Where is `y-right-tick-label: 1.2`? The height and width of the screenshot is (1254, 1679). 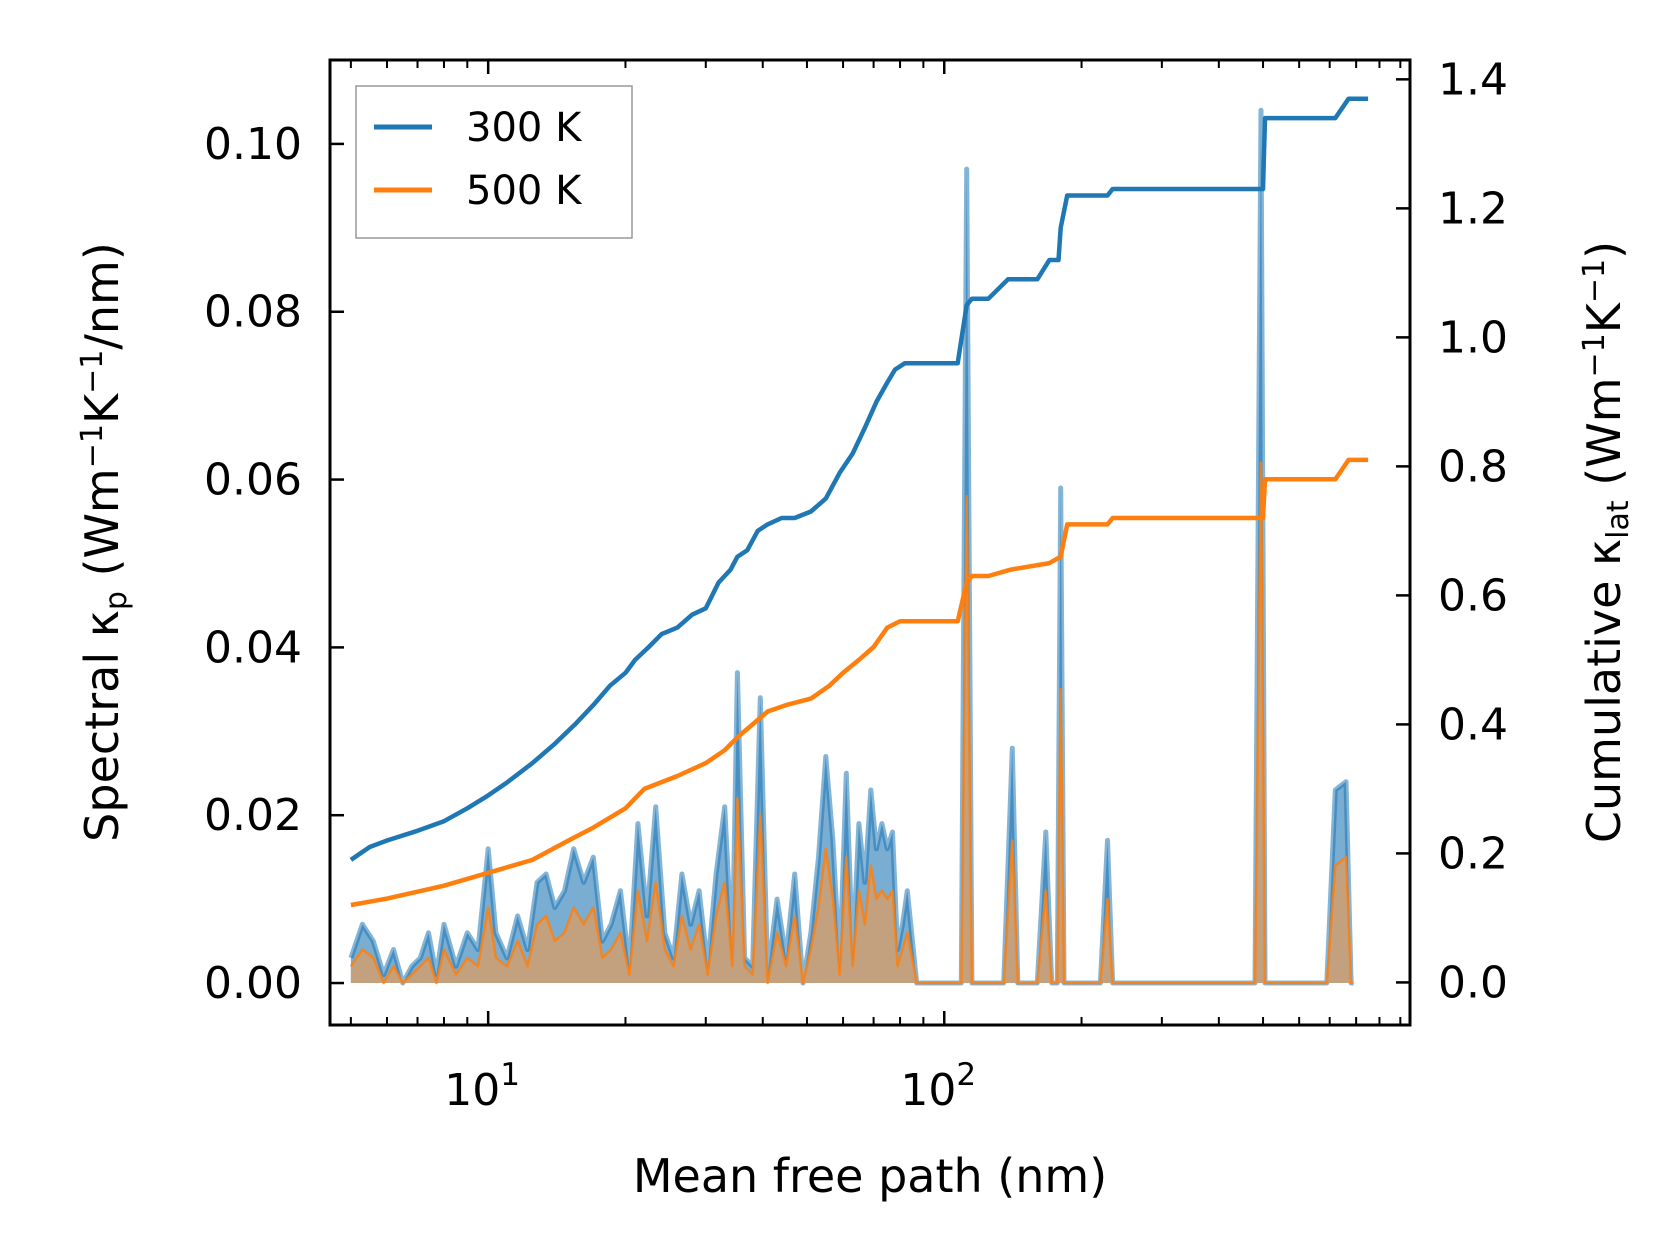
y-right-tick-label: 1.2 is located at coordinates (1473, 208).